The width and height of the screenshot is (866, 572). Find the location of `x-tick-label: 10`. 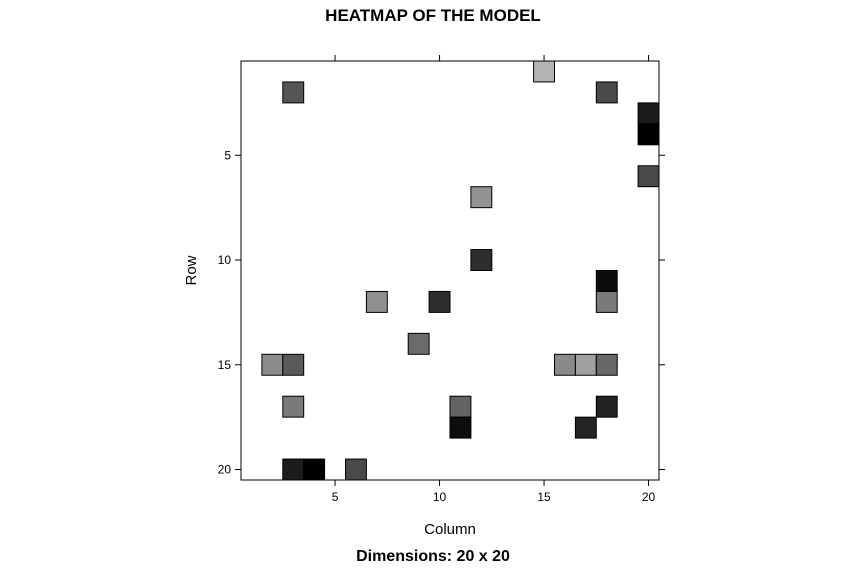

x-tick-label: 10 is located at coordinates (440, 497).